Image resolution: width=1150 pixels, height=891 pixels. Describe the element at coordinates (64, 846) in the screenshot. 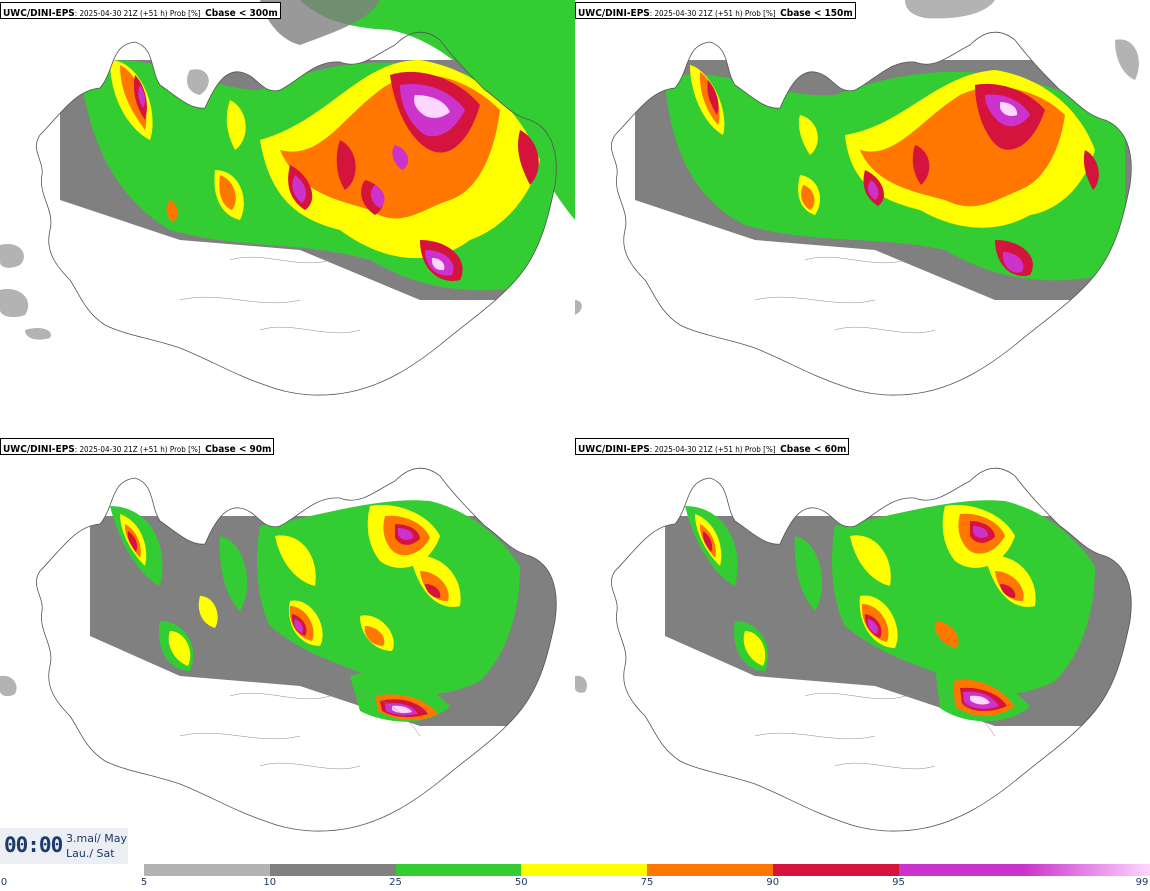

I see `valid-time-box: 00:00 3.maí/ May Lau./ Sat` at that location.